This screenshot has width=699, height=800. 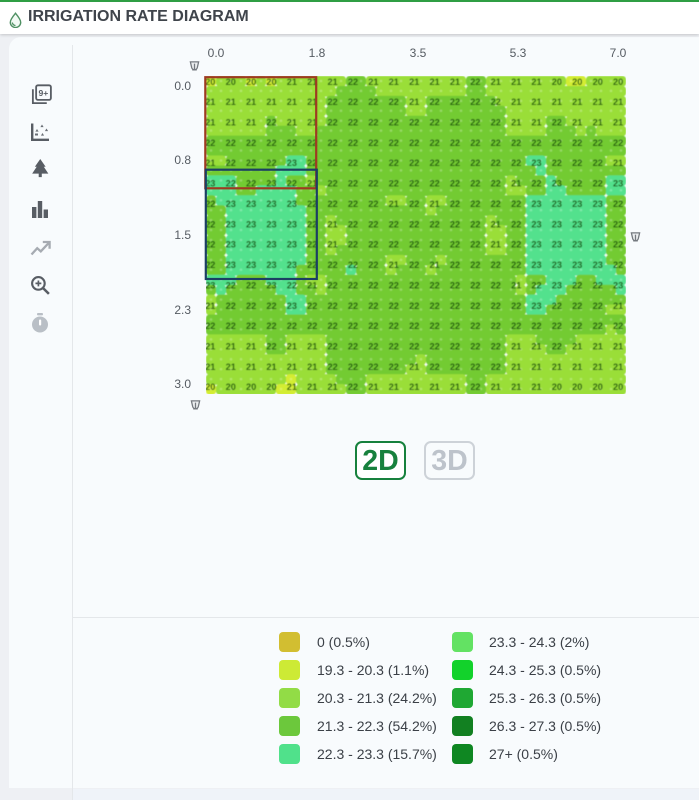 What do you see at coordinates (43, 93) in the screenshot?
I see `svg-text: 9+` at bounding box center [43, 93].